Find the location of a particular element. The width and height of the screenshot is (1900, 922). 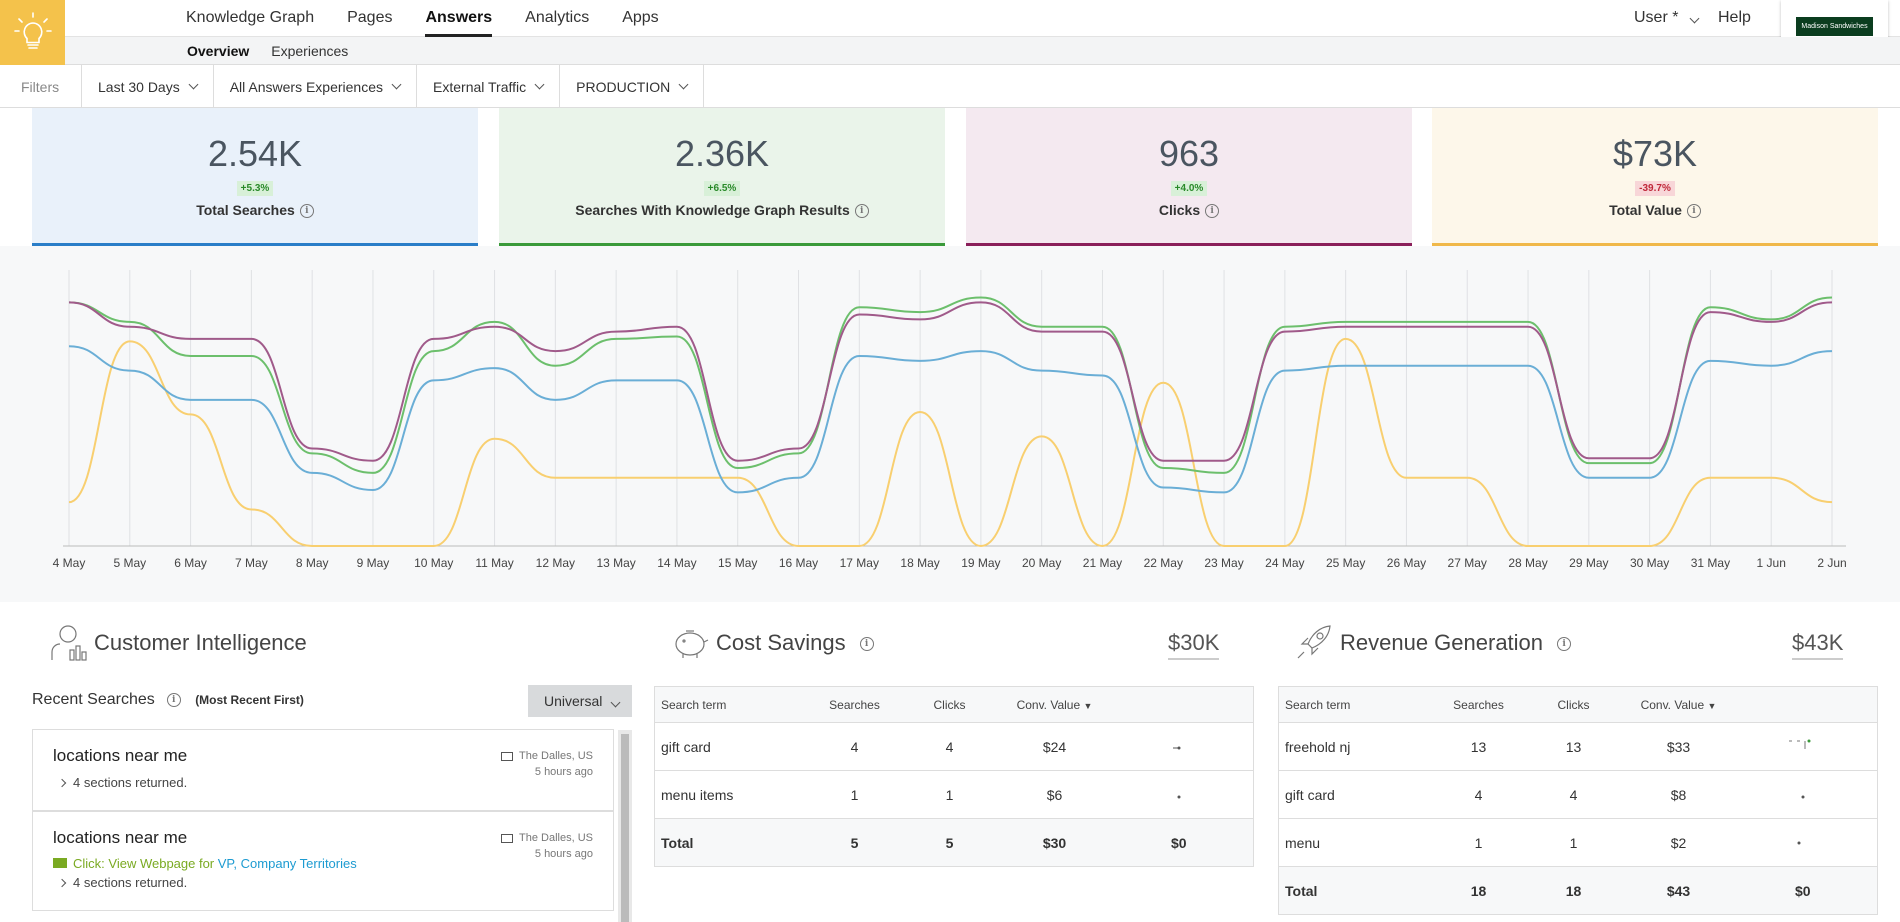

x-tick-label: 7 May is located at coordinates (251, 563).